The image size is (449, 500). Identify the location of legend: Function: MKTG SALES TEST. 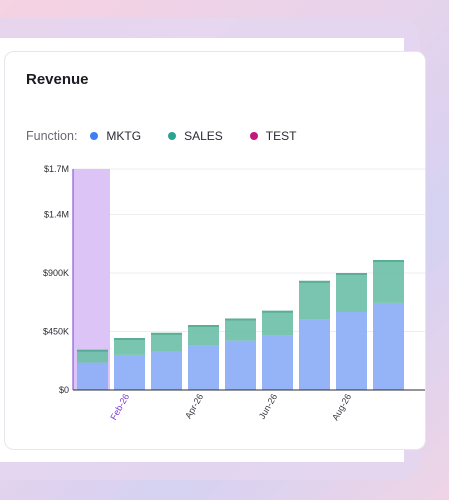
(174, 136).